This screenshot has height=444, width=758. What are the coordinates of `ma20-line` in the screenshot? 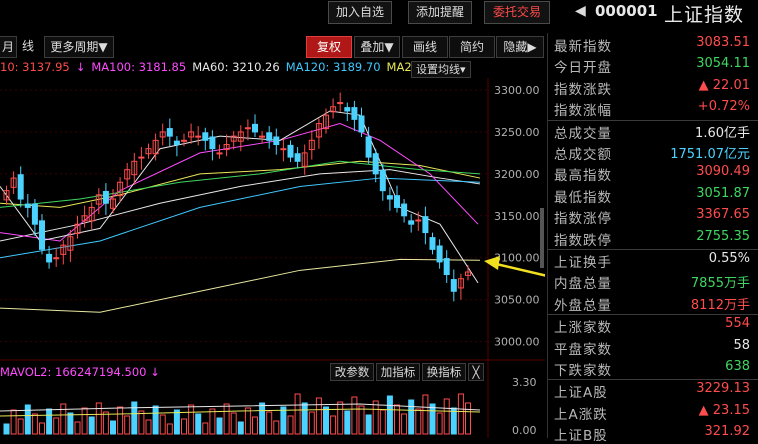 It's located at (240, 184).